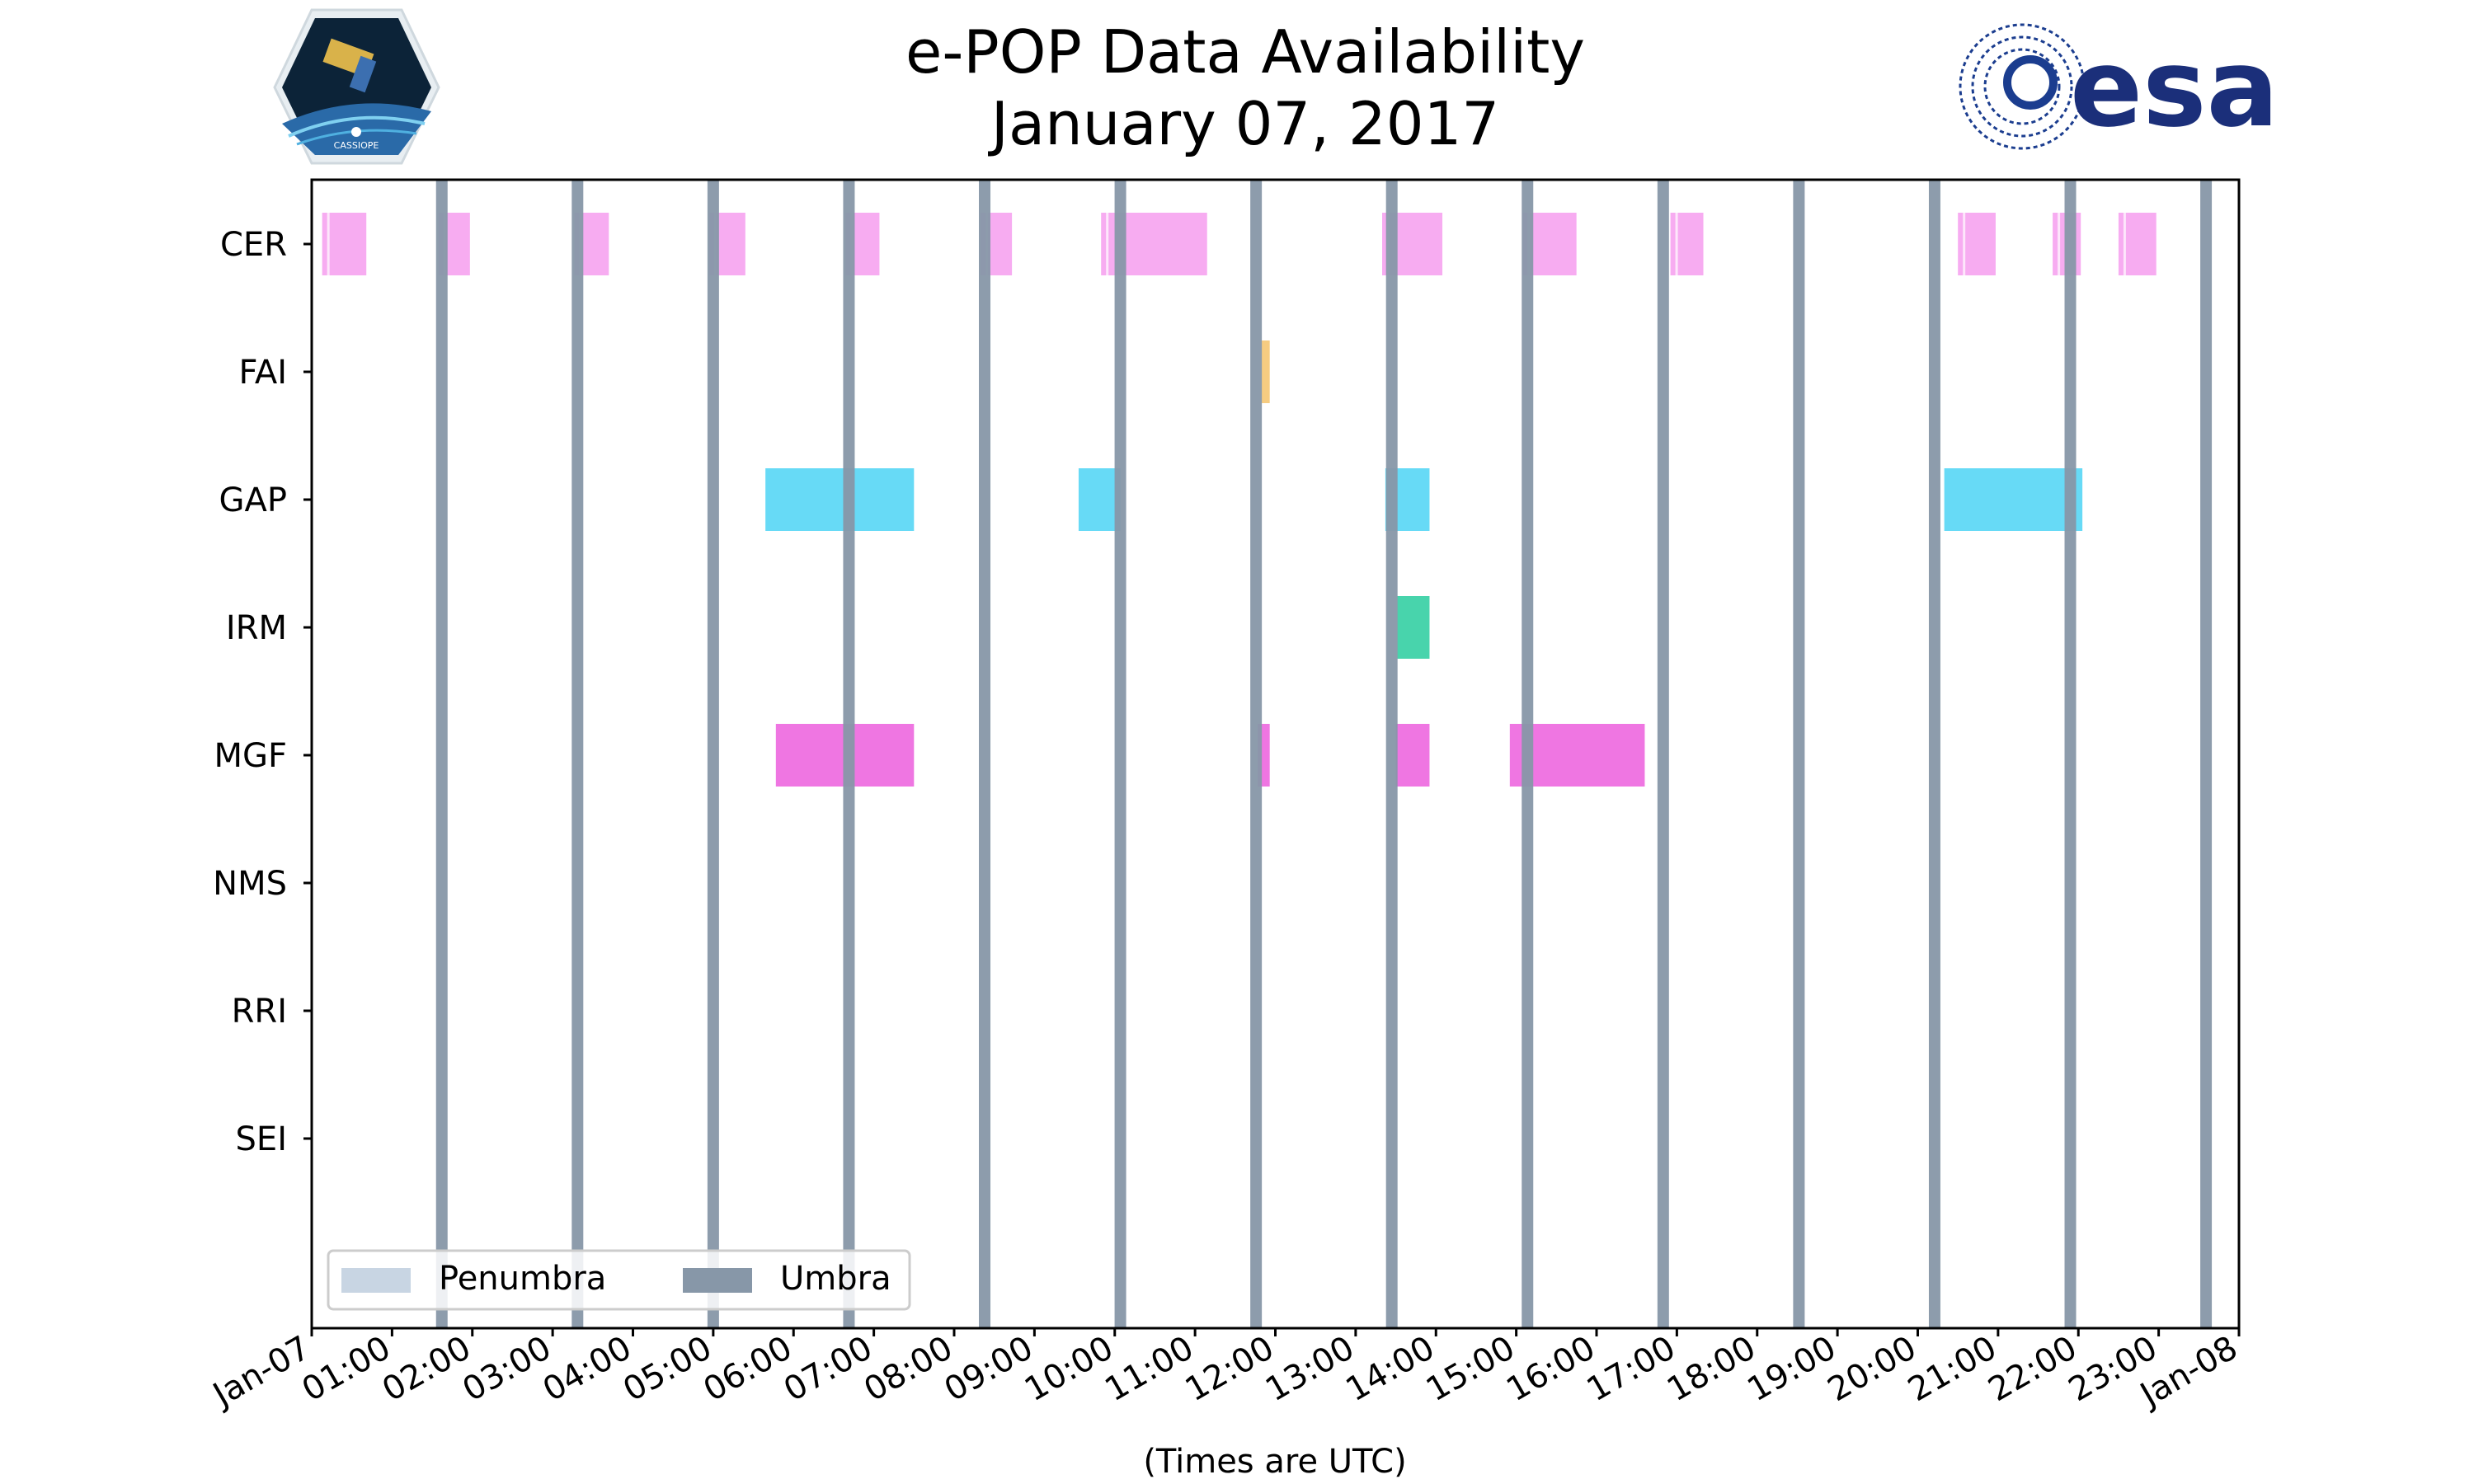 This screenshot has height=1484, width=2474. I want to click on x-tick-label-8: 08:00, so click(908, 1369).